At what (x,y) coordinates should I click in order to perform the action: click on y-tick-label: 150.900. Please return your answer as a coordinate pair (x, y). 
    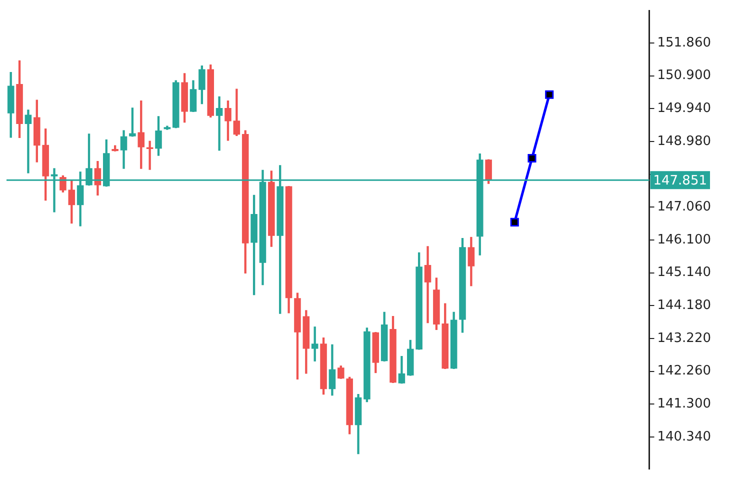
    Looking at the image, I should click on (684, 76).